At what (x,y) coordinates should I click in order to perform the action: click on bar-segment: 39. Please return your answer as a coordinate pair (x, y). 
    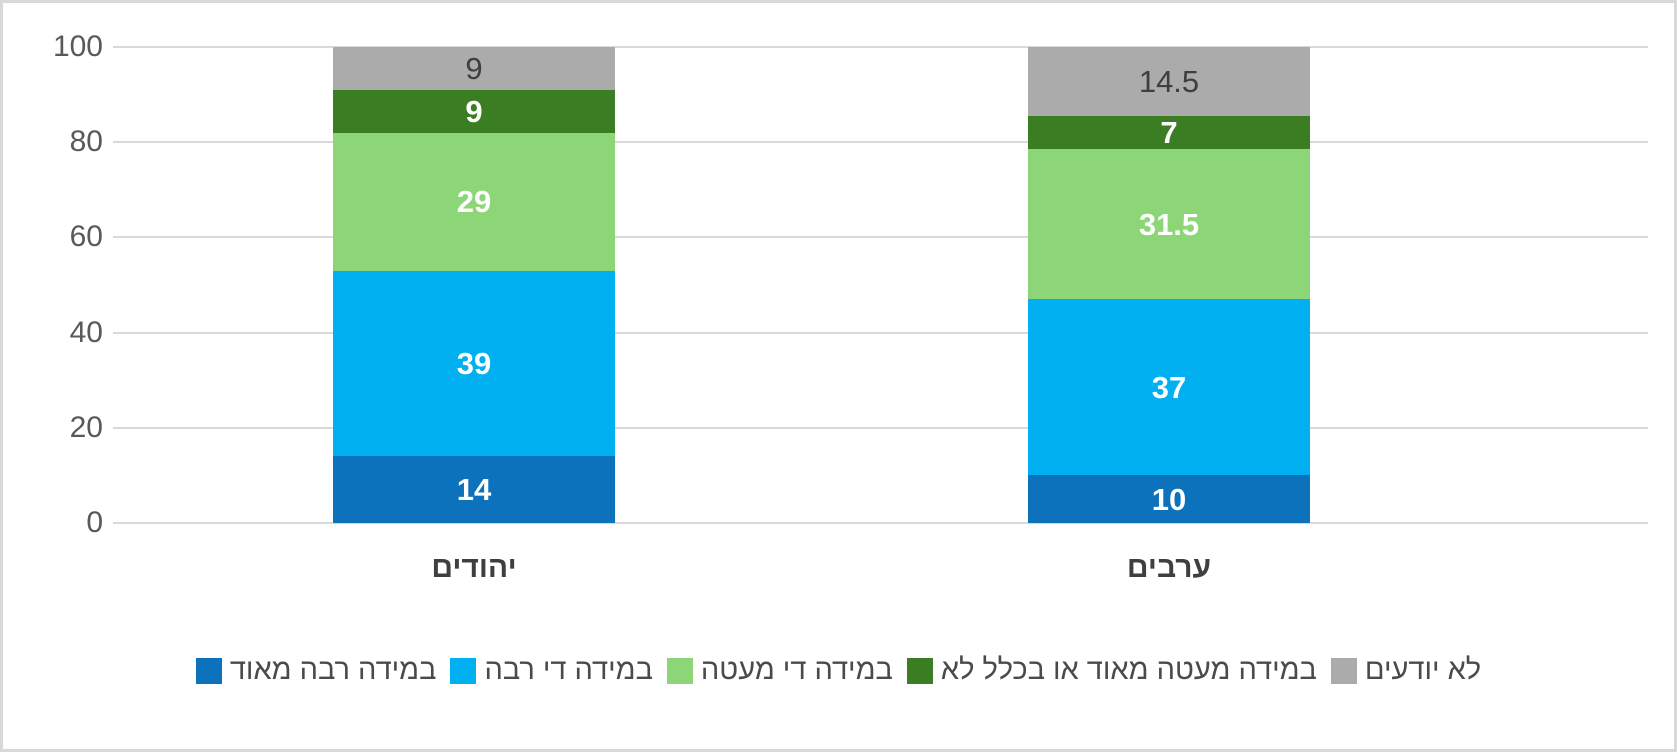
    Looking at the image, I should click on (474, 363).